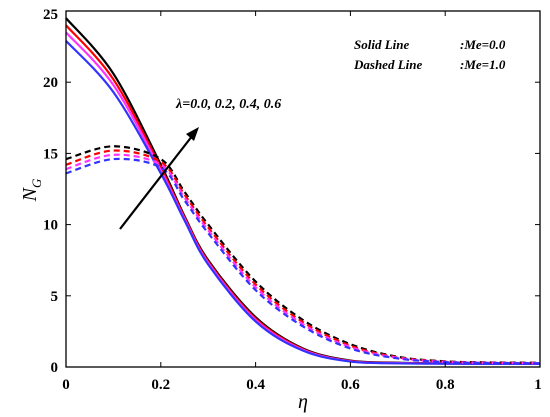  Describe the element at coordinates (50, 83) in the screenshot. I see `y-tick-label: 20` at that location.